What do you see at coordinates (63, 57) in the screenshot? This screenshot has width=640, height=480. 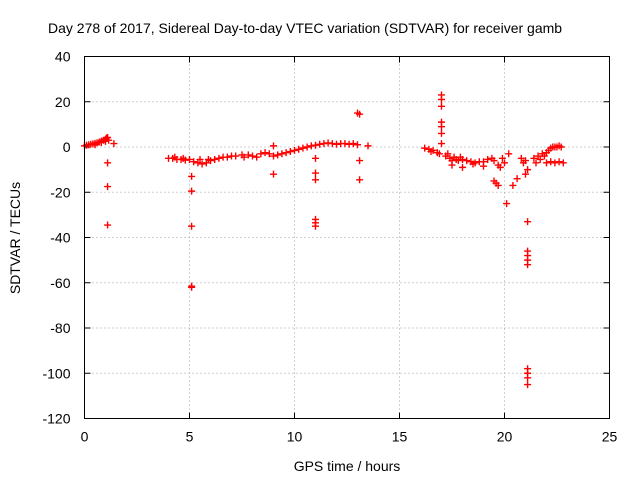 I see `y-tick-label: 40` at bounding box center [63, 57].